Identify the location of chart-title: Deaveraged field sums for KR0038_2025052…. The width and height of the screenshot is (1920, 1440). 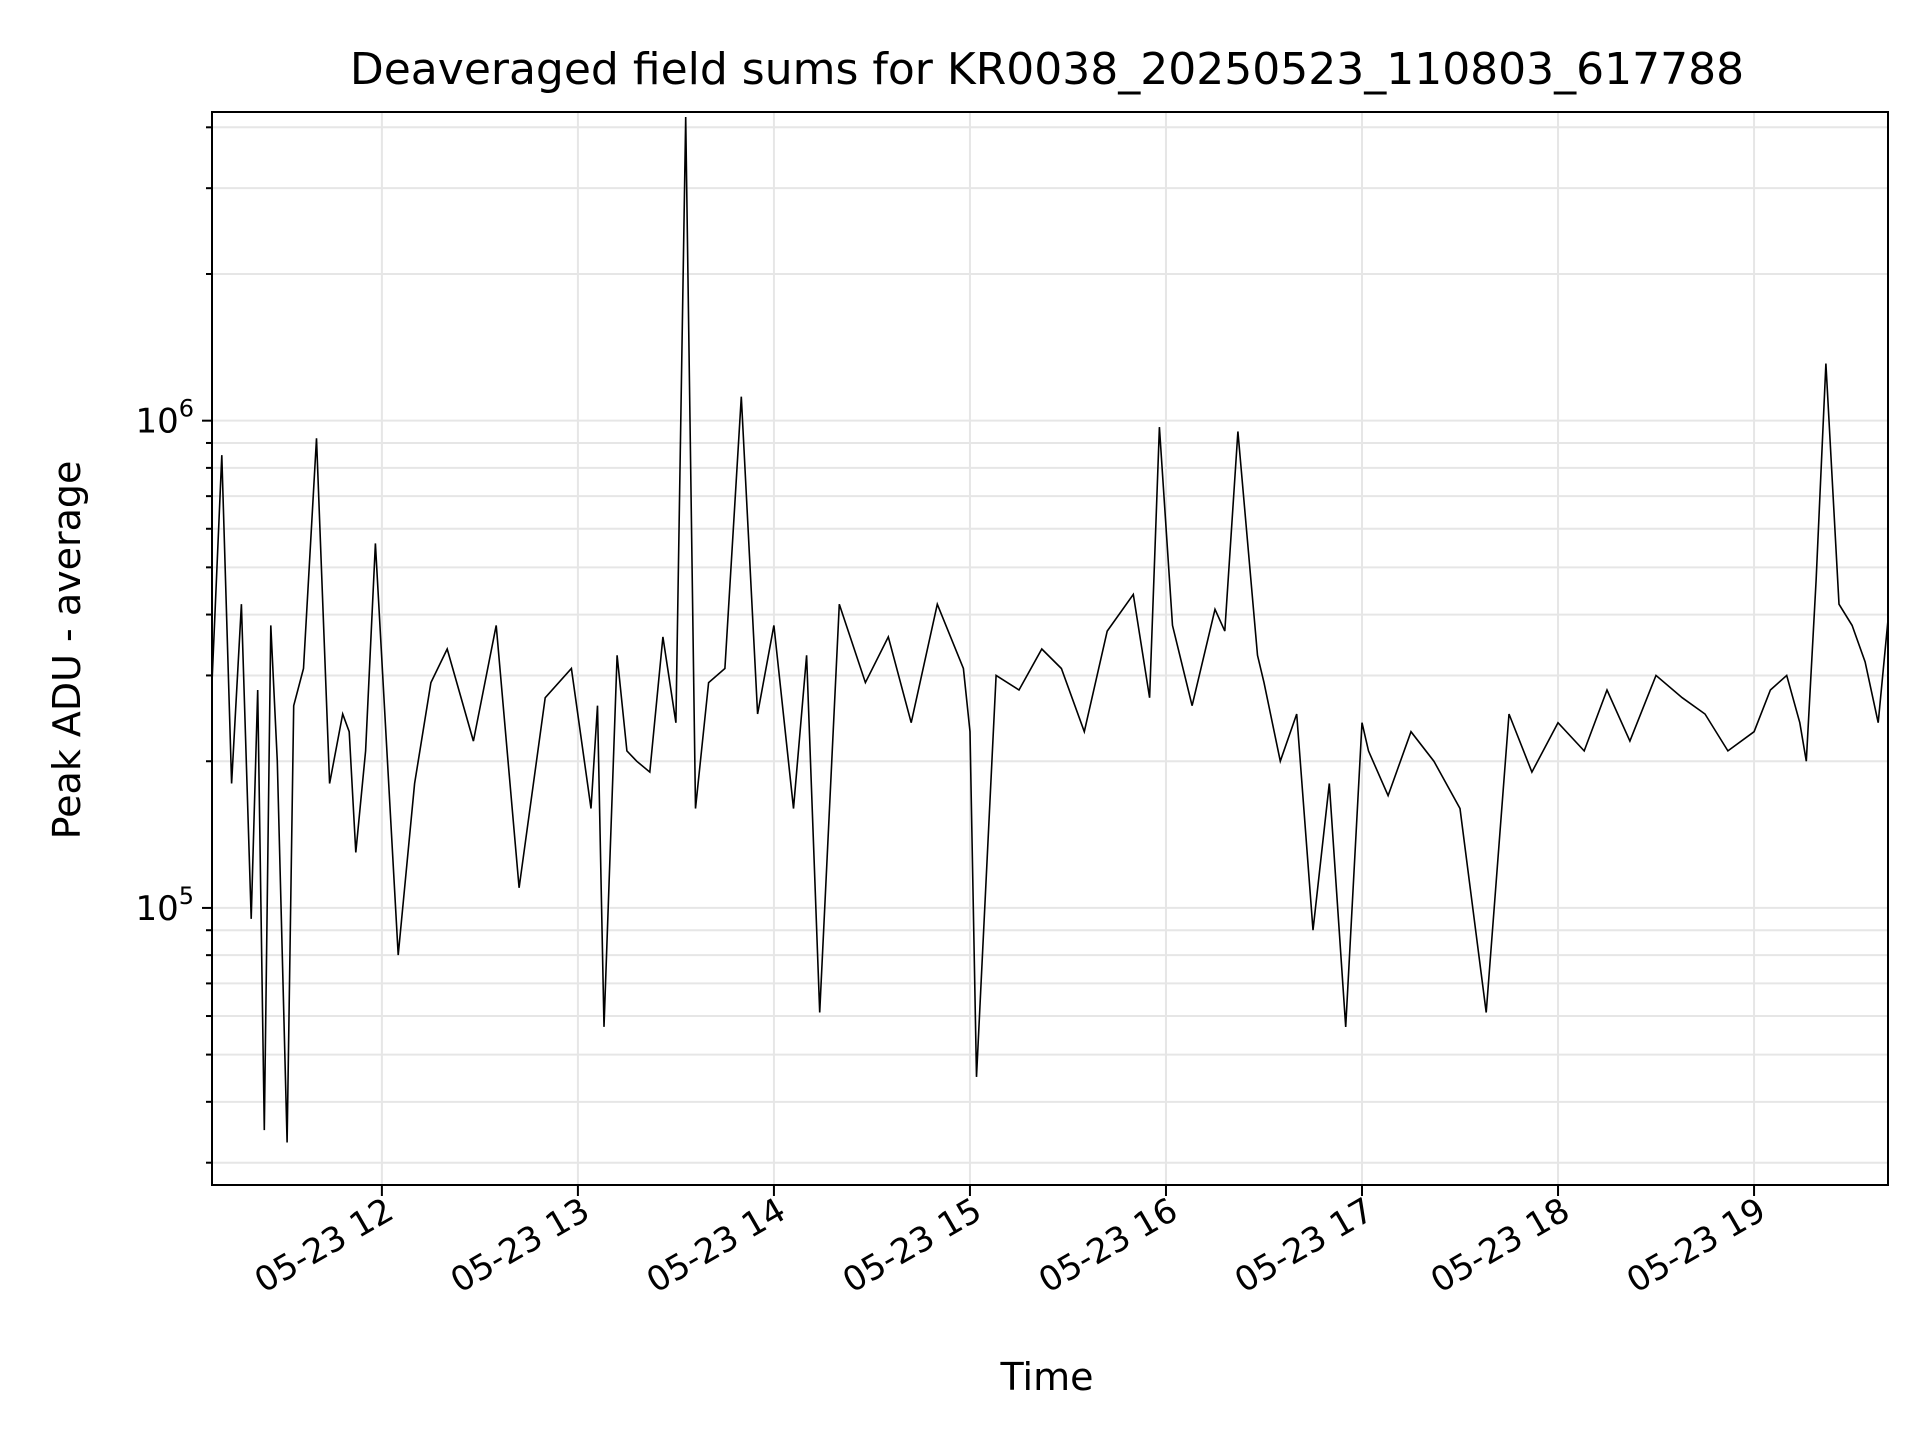
(1047, 69).